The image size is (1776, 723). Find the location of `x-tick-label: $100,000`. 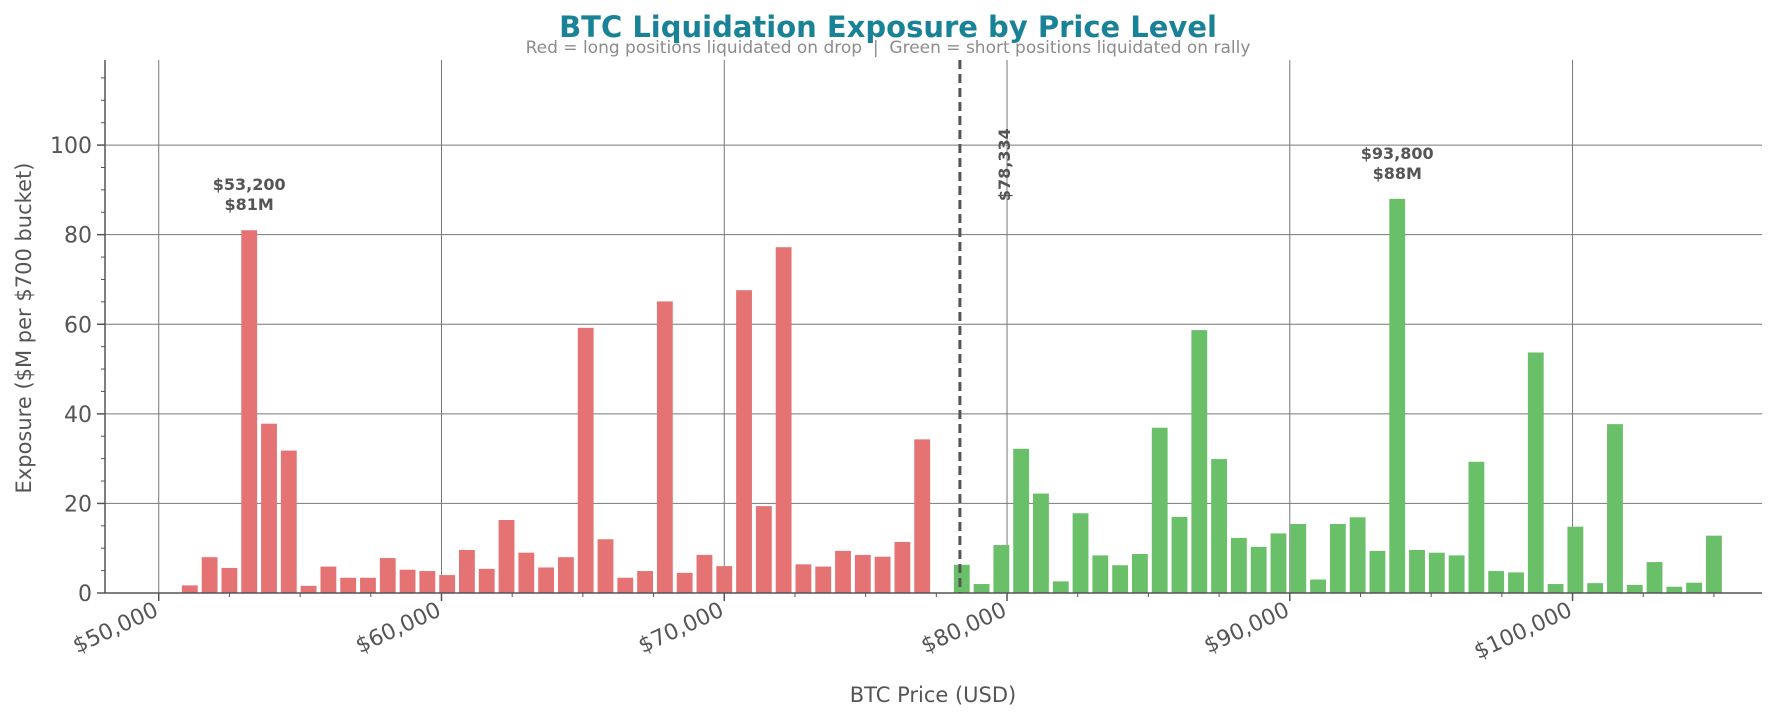

x-tick-label: $100,000 is located at coordinates (1523, 631).